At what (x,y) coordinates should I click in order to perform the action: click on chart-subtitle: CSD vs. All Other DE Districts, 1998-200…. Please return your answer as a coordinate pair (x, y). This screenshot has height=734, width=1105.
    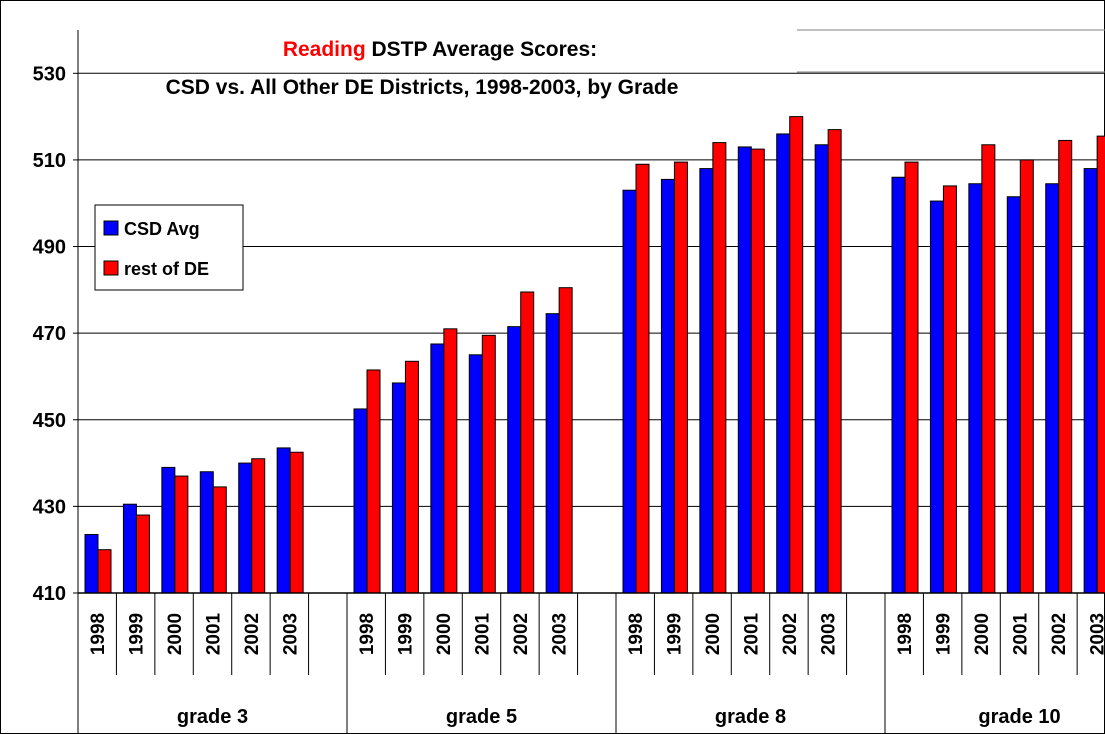
    Looking at the image, I should click on (422, 87).